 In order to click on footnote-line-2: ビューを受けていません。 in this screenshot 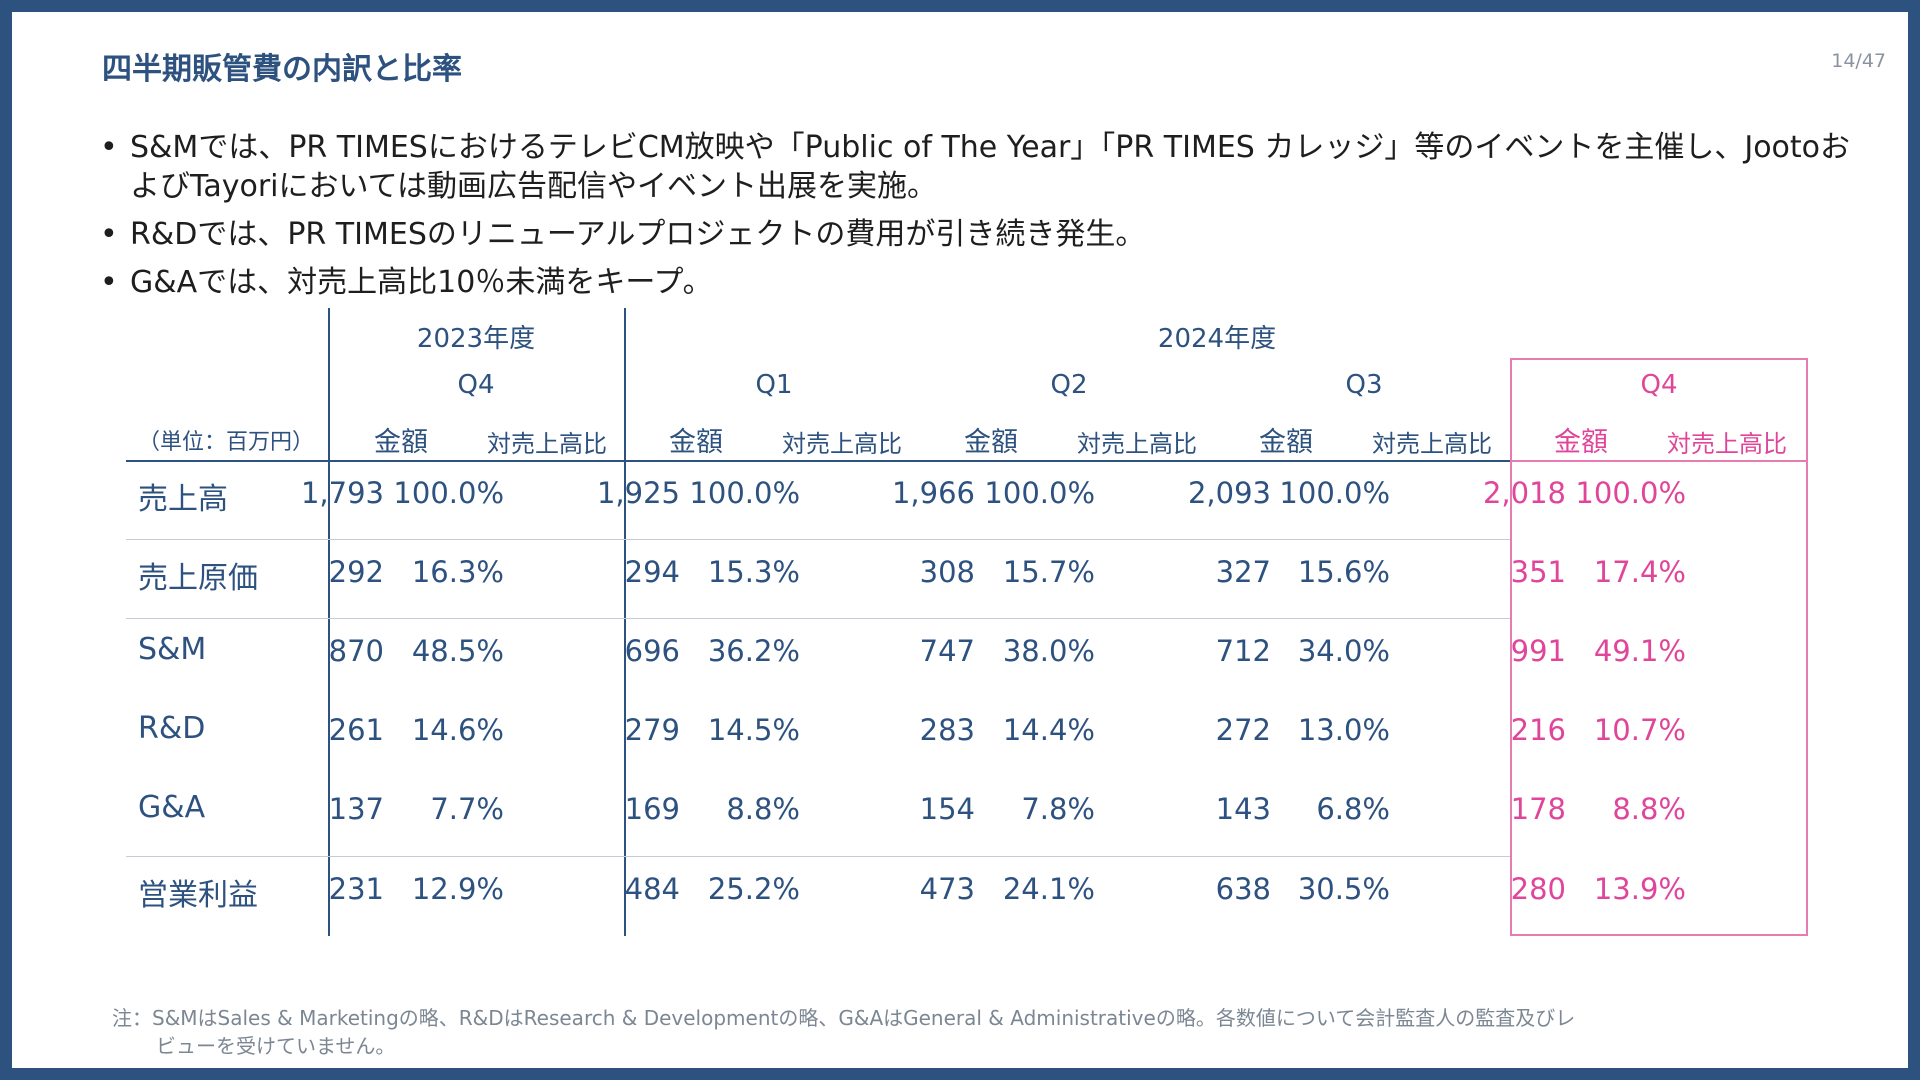, I will do `click(276, 1046)`.